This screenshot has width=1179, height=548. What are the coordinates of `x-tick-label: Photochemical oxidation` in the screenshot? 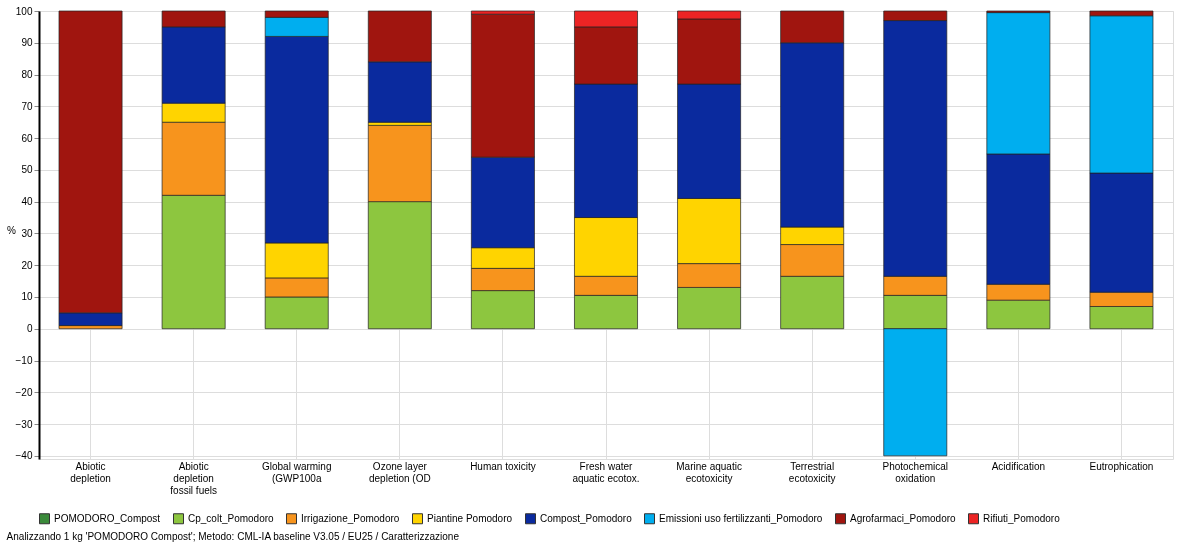 It's located at (915, 472).